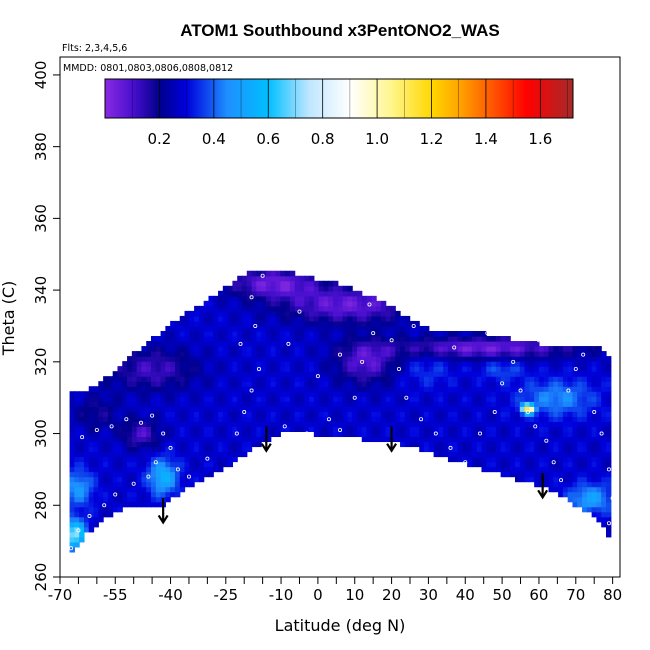  I want to click on colorbar-tick-label: 1.0, so click(377, 139).